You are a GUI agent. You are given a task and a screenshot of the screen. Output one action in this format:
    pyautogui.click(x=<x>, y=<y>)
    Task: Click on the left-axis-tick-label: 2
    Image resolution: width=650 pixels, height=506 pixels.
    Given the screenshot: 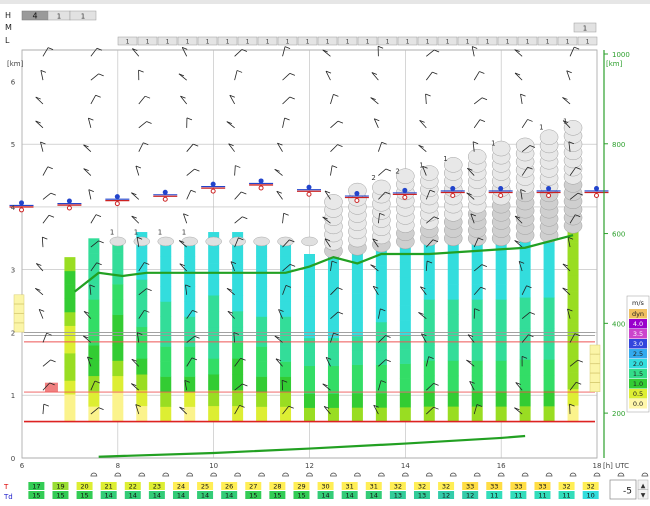 What is the action you would take?
    pyautogui.click(x=13, y=333)
    